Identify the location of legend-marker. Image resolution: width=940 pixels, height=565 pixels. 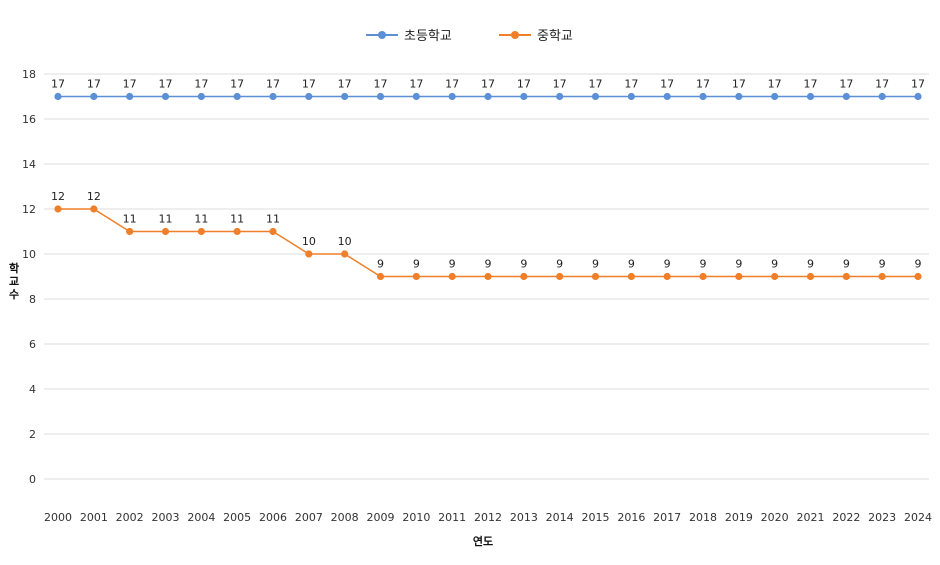
(382, 35).